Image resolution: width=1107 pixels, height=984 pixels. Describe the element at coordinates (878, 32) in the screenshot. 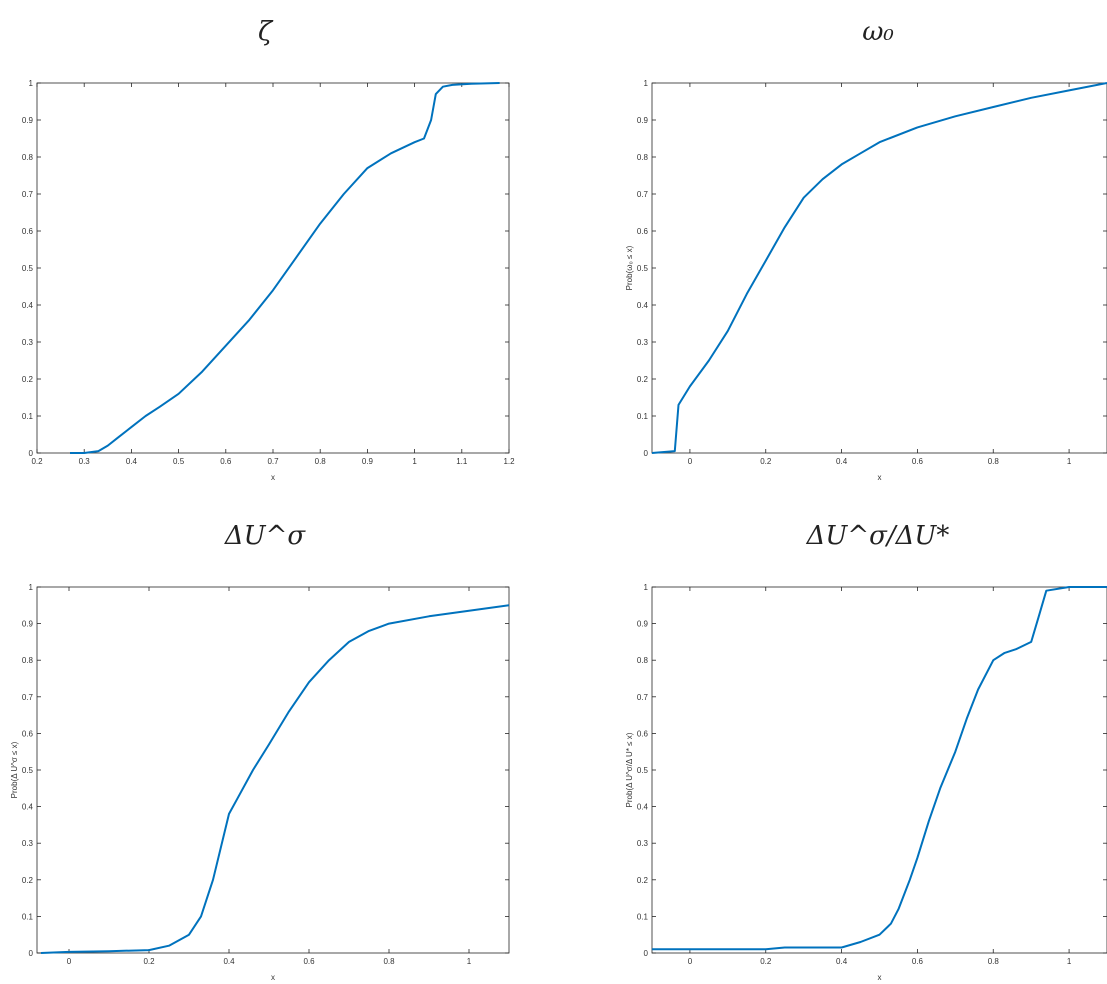

I see `chart-title: ω₀` at that location.